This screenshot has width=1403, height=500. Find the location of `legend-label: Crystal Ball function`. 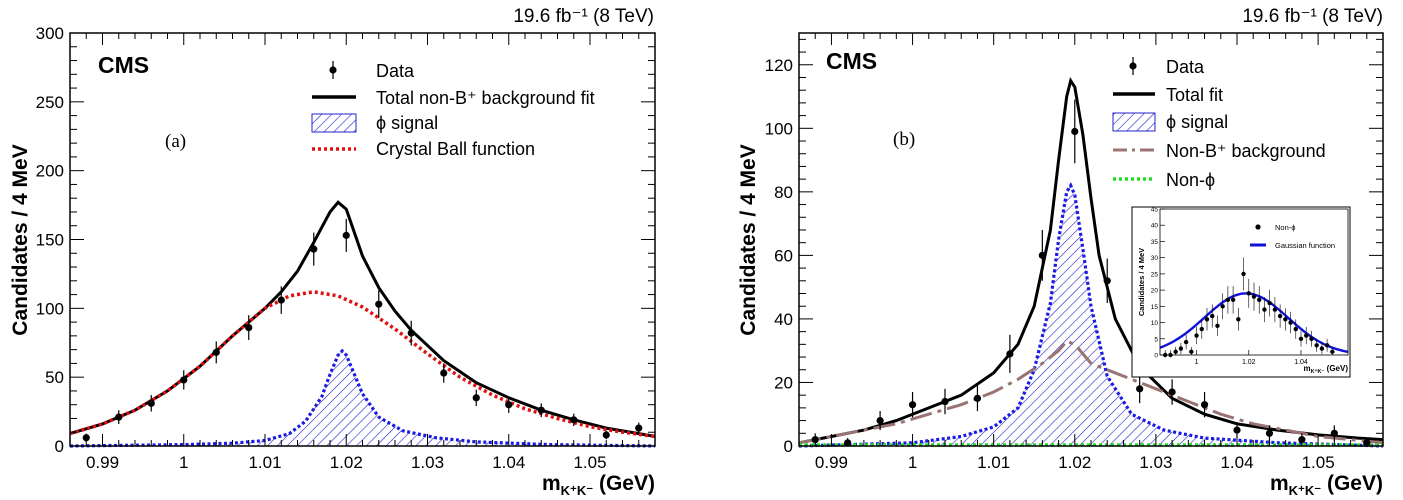

legend-label: Crystal Ball function is located at coordinates (455, 149).